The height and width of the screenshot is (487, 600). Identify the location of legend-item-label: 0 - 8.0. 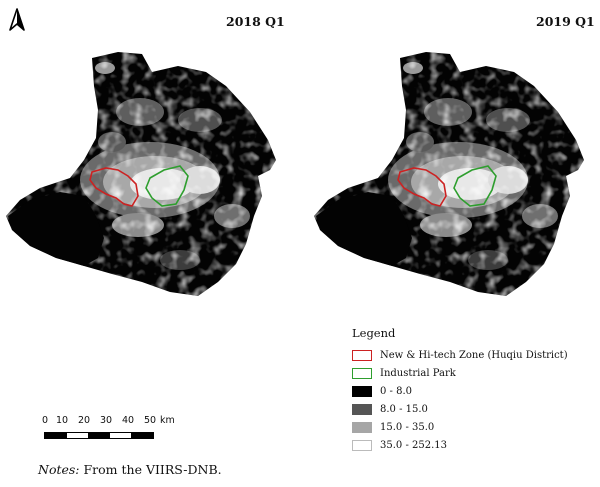
(396, 391).